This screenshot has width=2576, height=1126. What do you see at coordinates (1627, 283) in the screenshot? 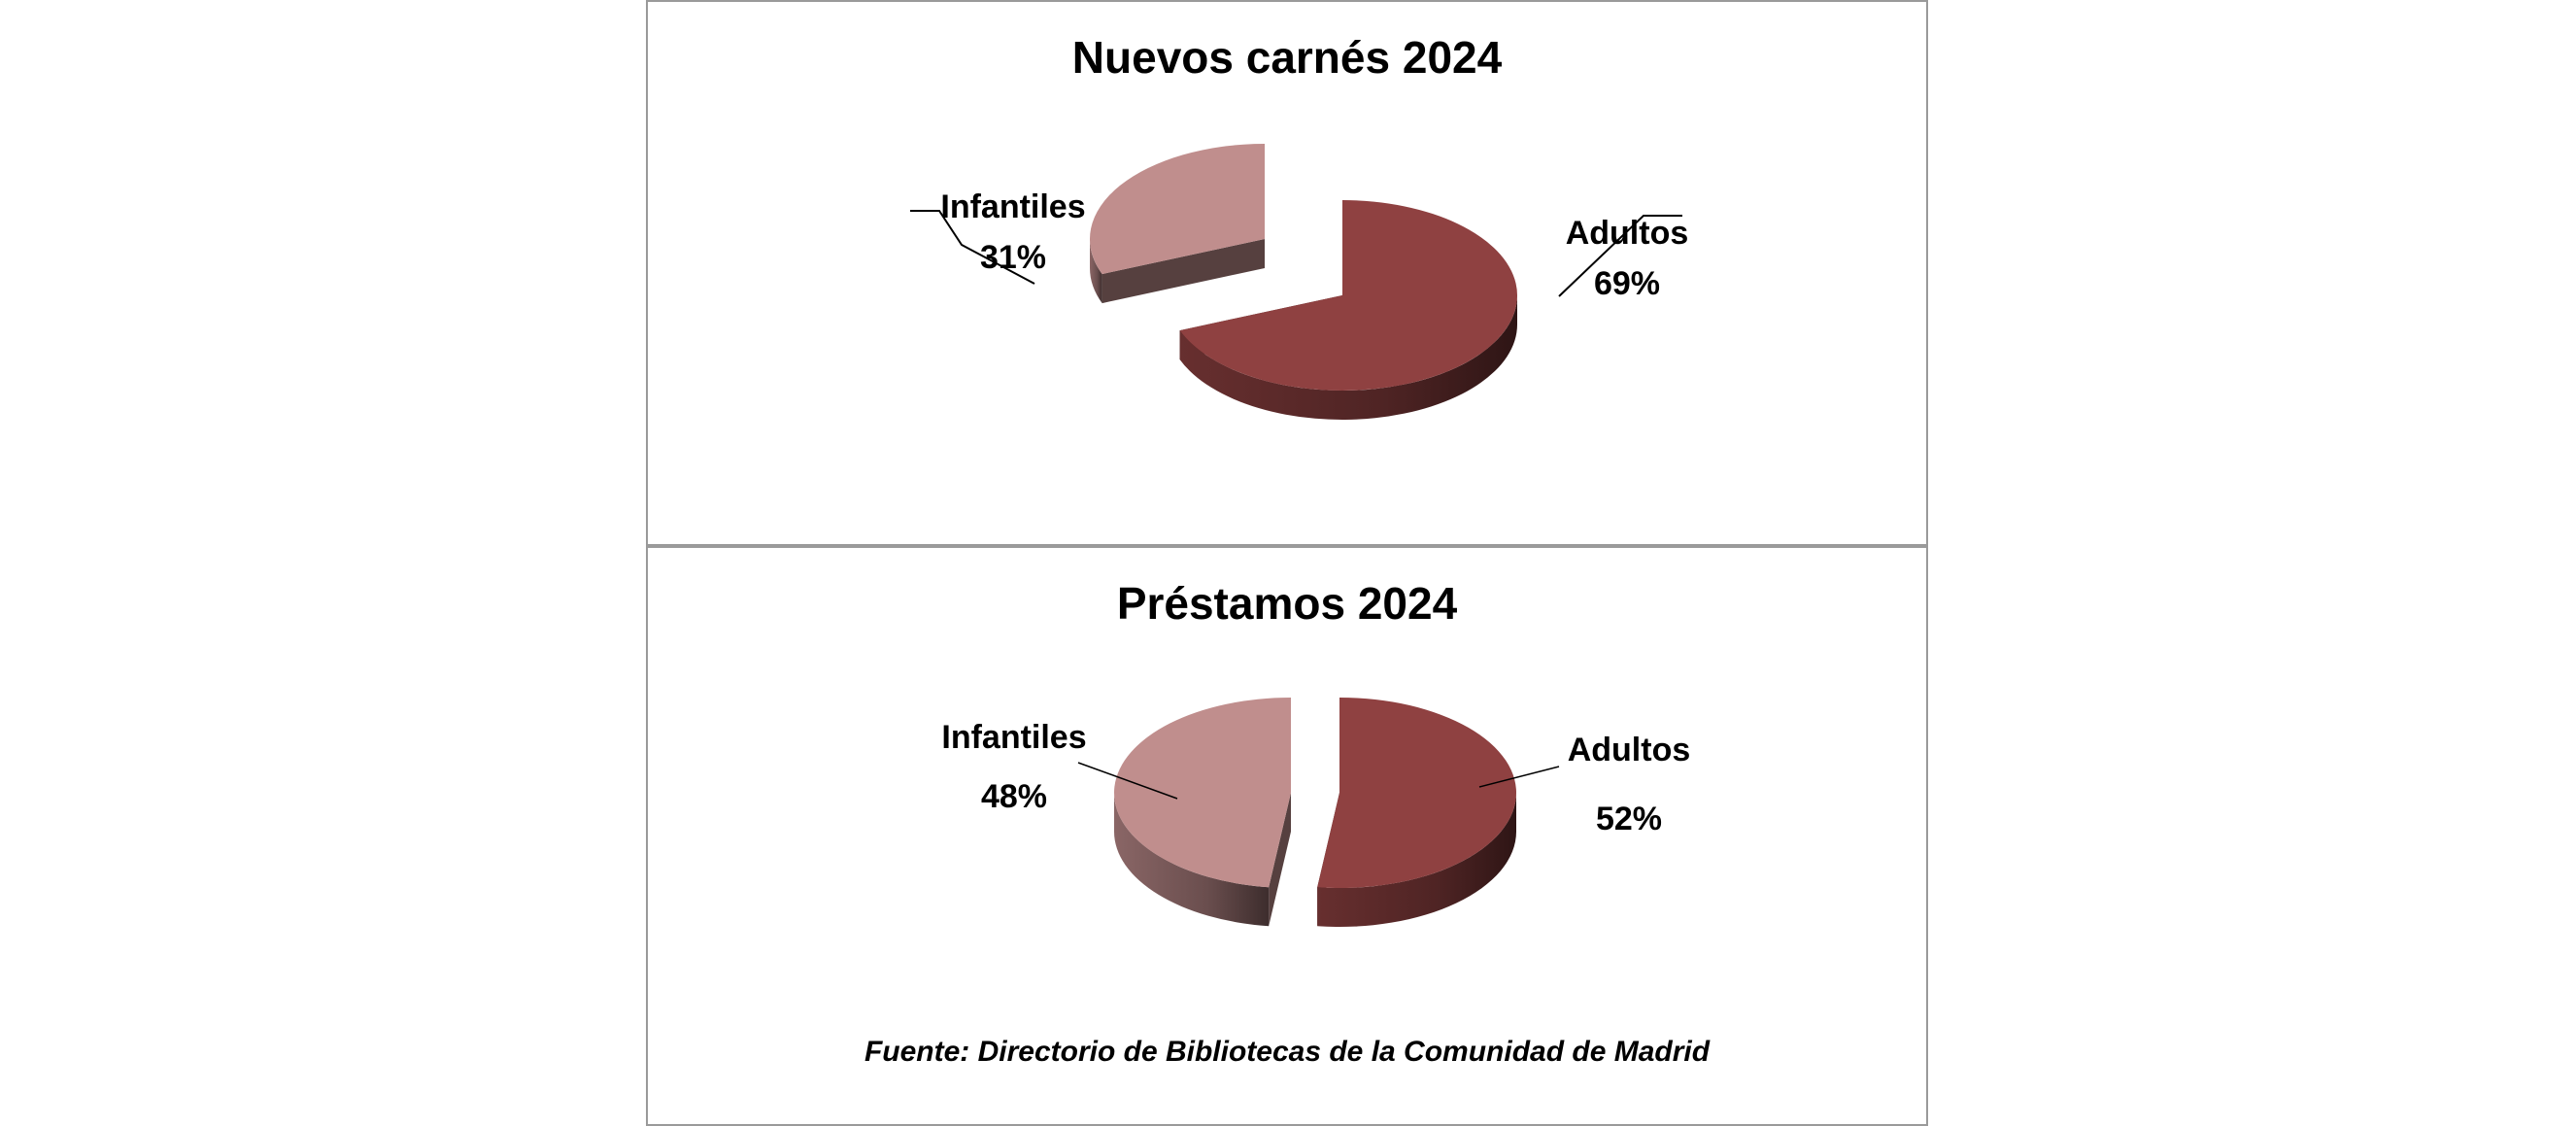
I see `value-label-adultos: 69%` at bounding box center [1627, 283].